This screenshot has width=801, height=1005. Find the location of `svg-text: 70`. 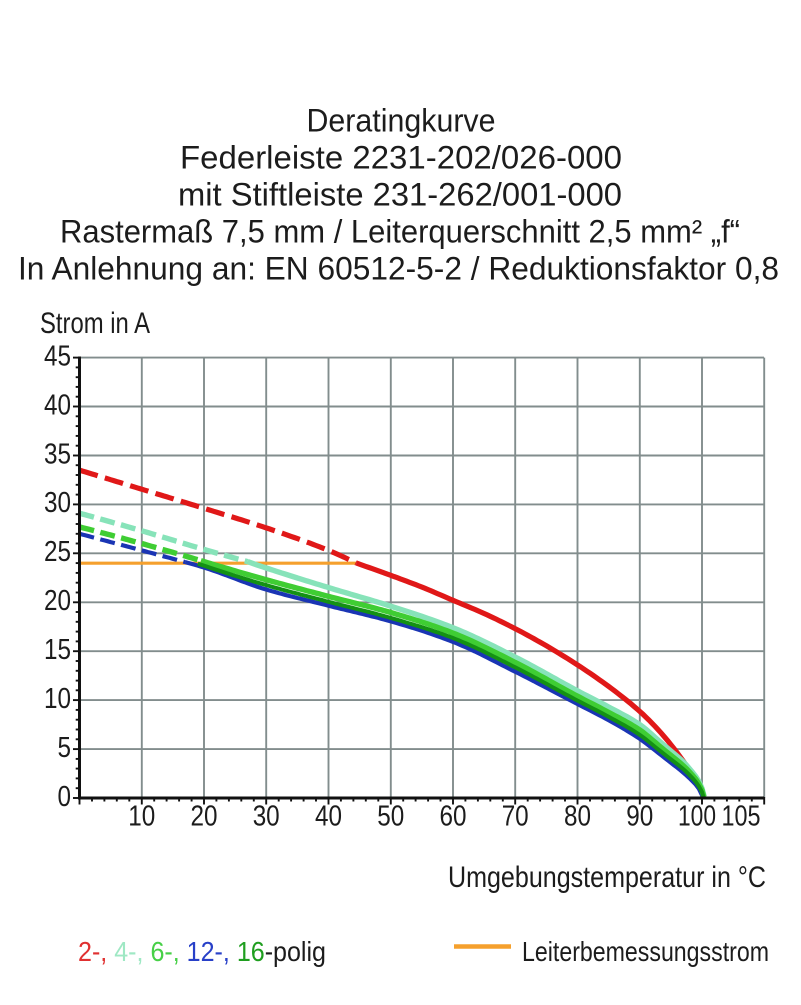

svg-text: 70 is located at coordinates (515, 817).